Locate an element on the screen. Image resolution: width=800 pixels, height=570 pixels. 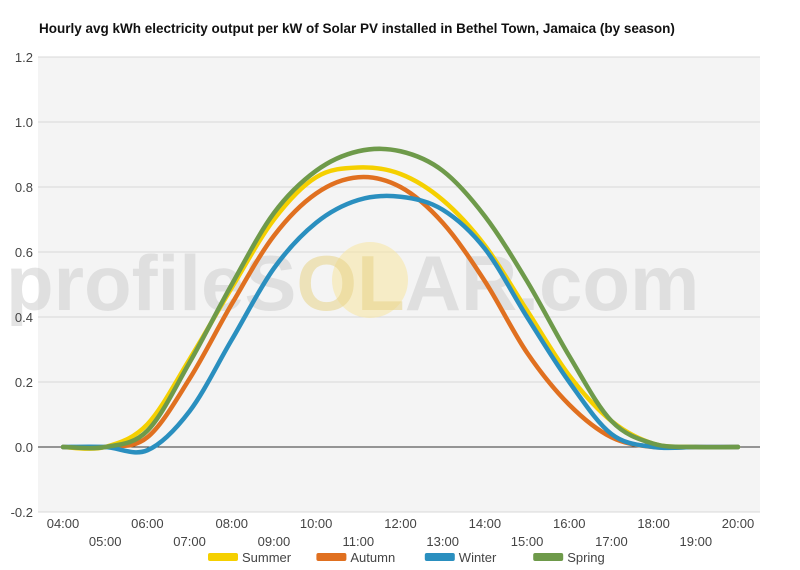
x-tick-label: 15:00 is located at coordinates (527, 541).